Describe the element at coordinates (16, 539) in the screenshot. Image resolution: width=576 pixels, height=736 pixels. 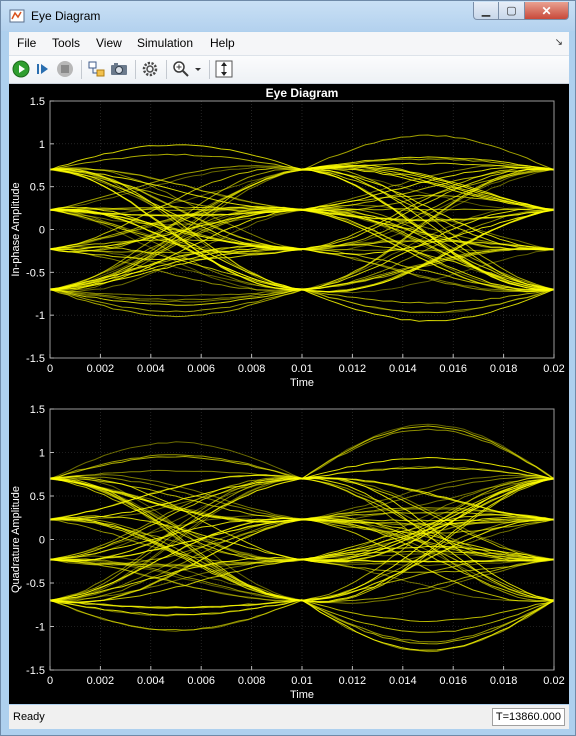
I see `y-axis-label: Quadrature Amplitude` at that location.